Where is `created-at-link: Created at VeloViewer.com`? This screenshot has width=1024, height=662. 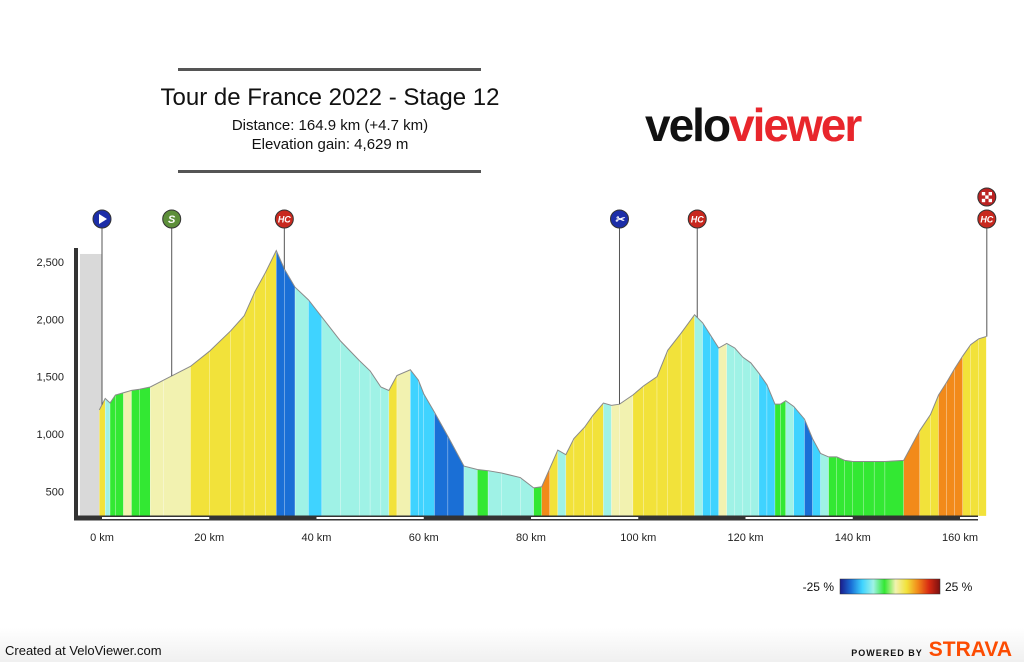 created-at-link: Created at VeloViewer.com is located at coordinates (83, 650).